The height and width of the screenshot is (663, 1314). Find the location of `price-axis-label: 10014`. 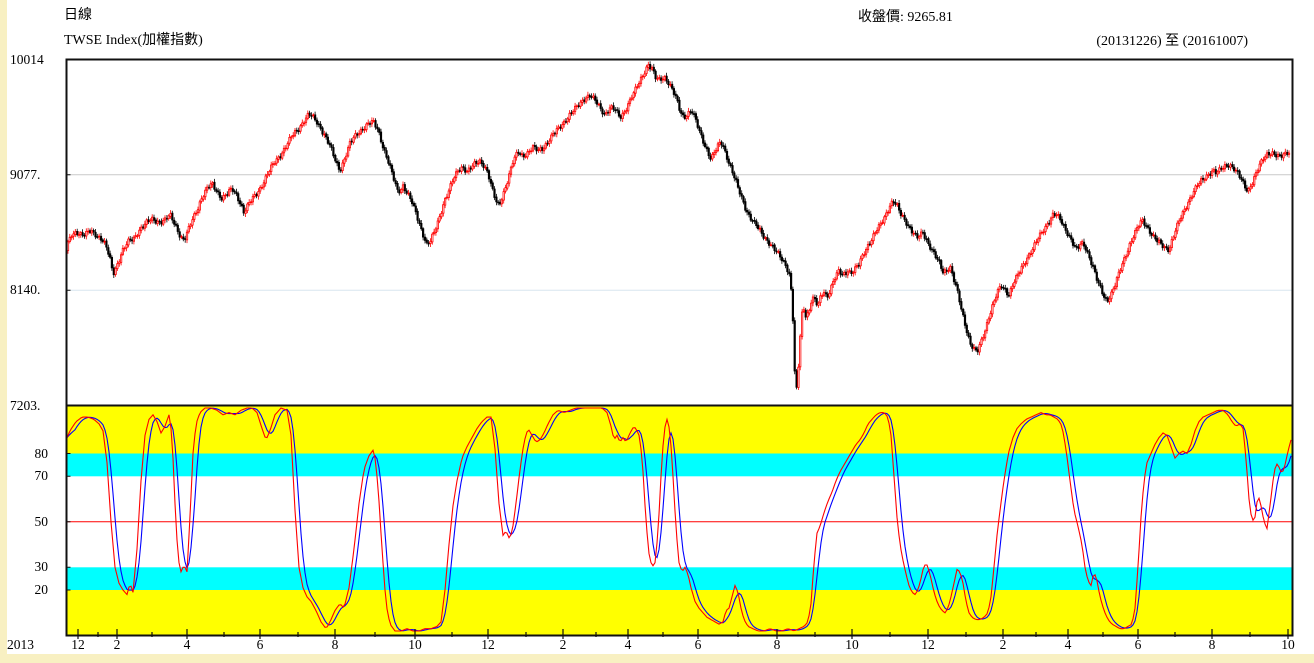

price-axis-label: 10014 is located at coordinates (27, 59).